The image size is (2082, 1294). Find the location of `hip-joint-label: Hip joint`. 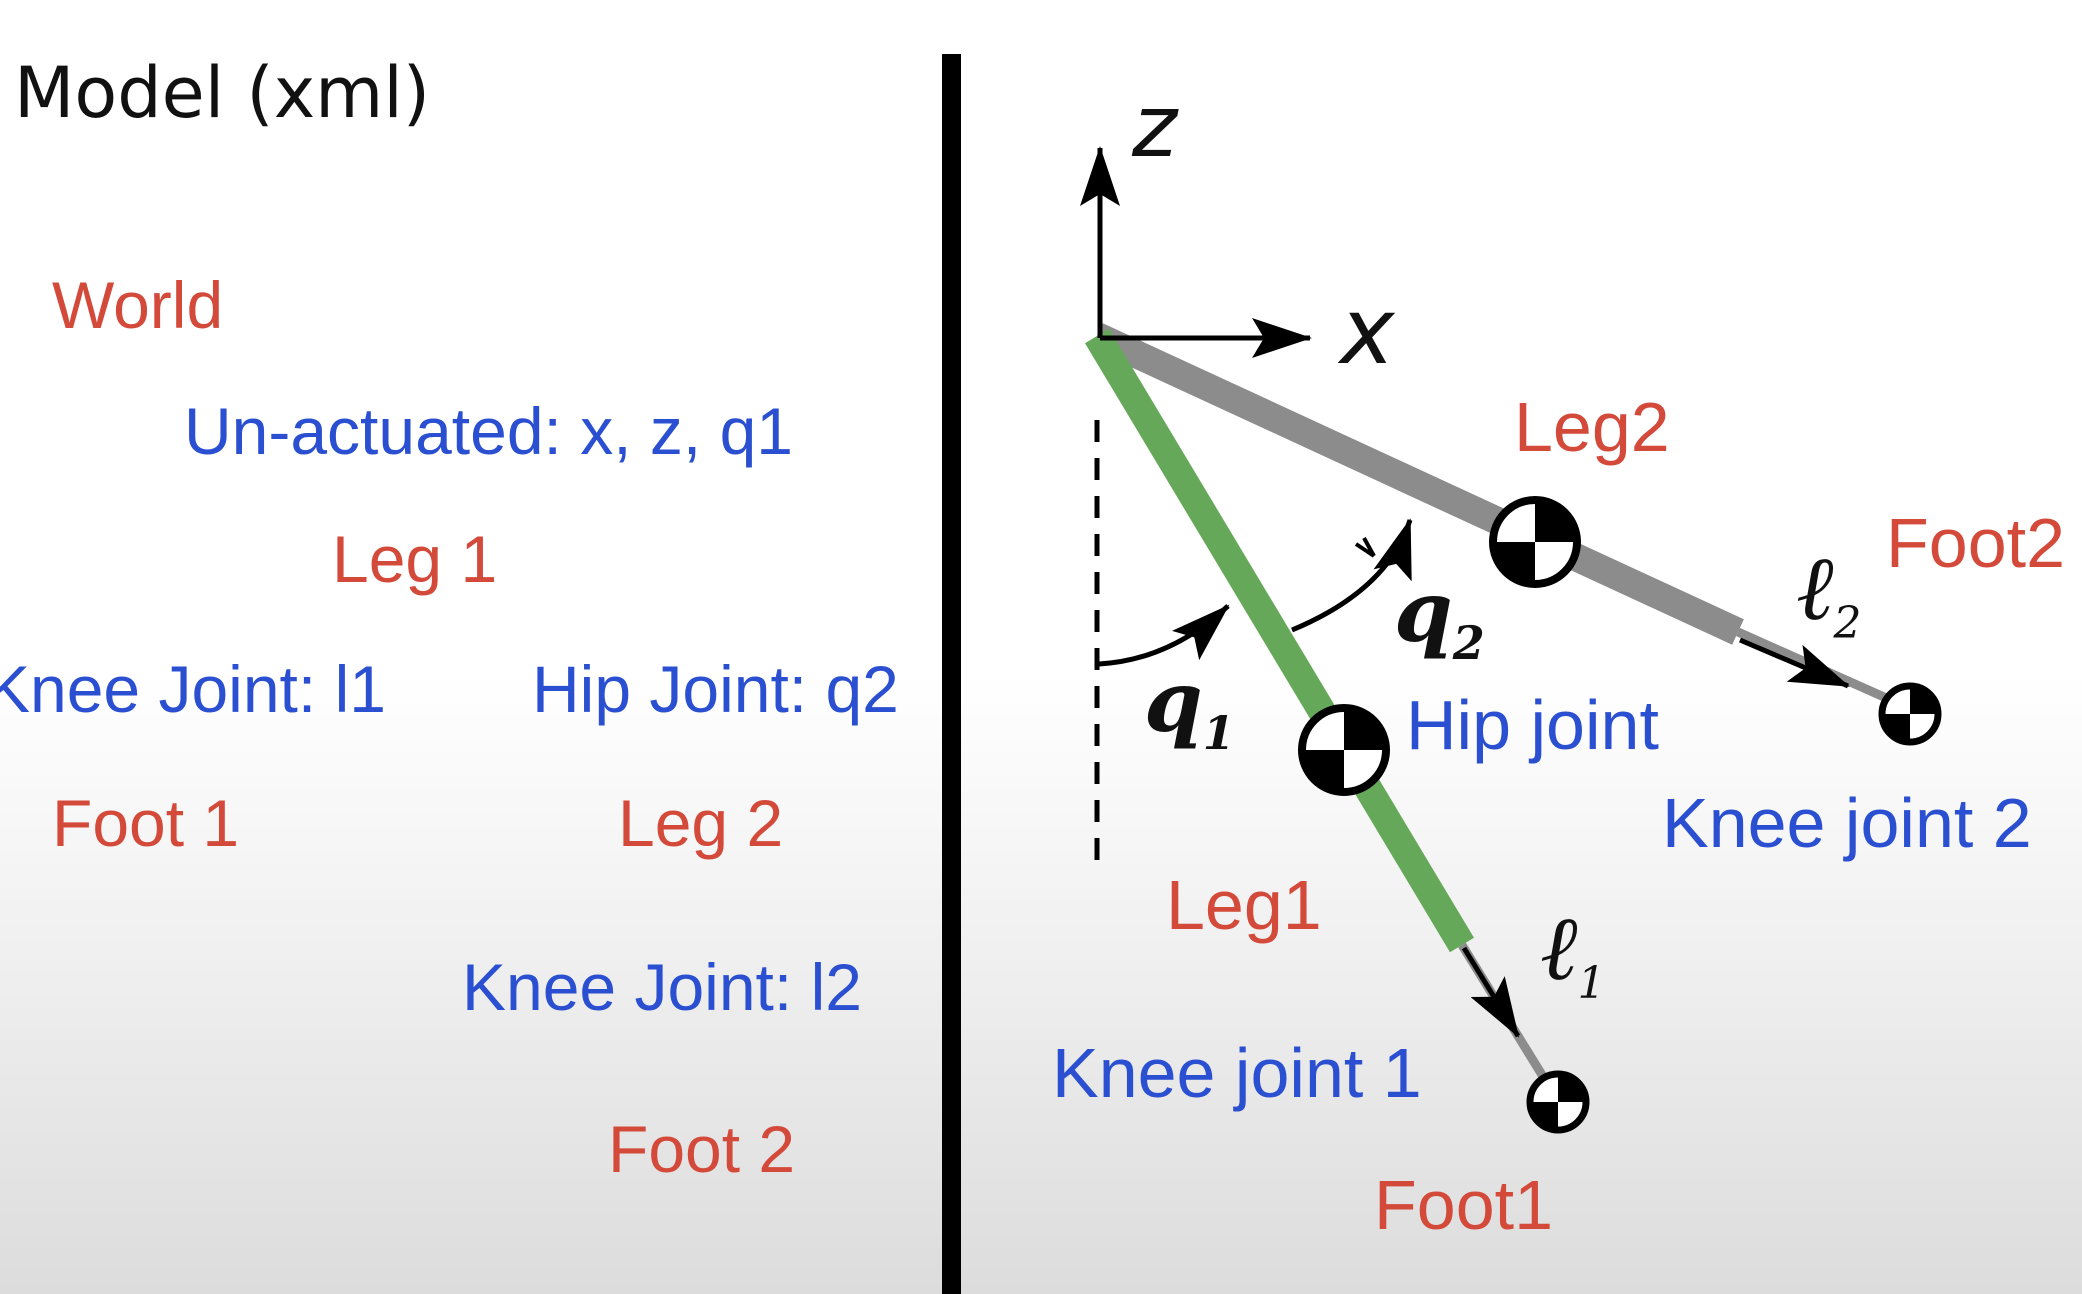

hip-joint-label: Hip joint is located at coordinates (1532, 725).